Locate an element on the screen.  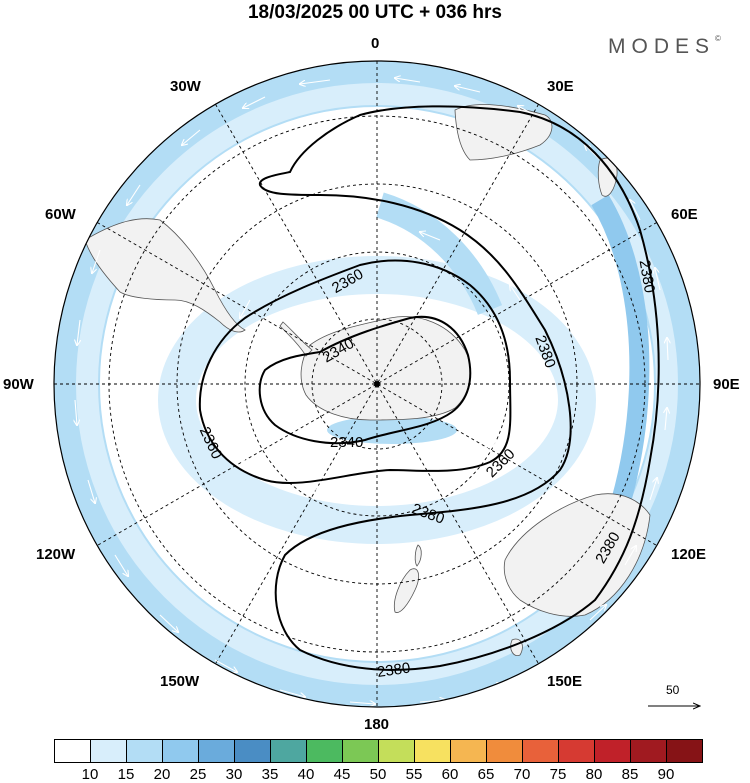
legend-tick-label: 25 is located at coordinates (198, 774).